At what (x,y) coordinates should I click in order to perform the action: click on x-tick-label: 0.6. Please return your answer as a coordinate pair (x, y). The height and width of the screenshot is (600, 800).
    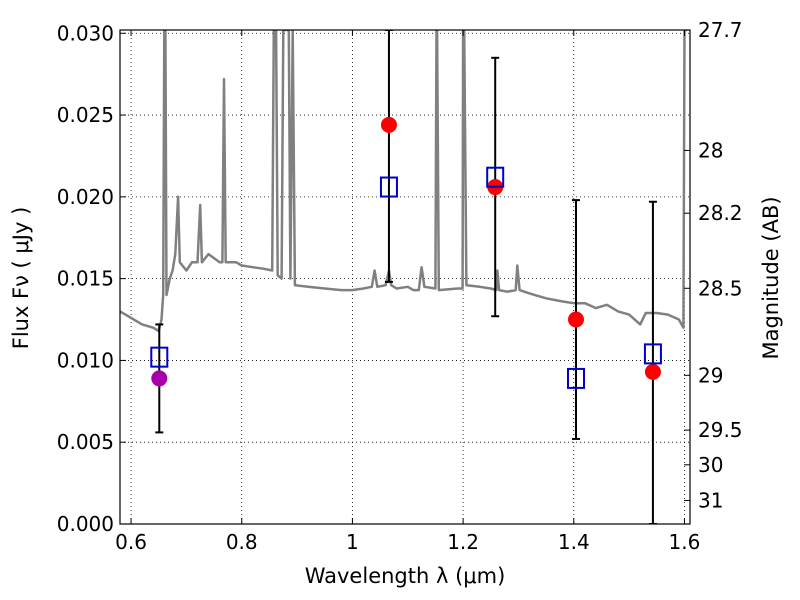
    Looking at the image, I should click on (131, 542).